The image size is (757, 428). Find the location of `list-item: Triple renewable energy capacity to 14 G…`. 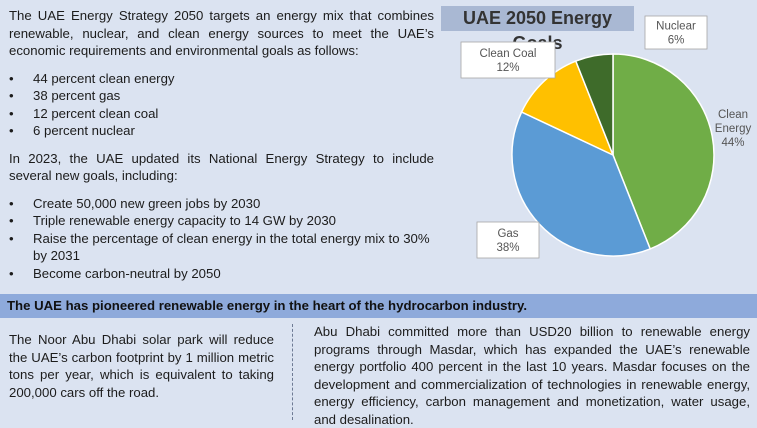

list-item: Triple renewable energy capacity to 14 G… is located at coordinates (221, 221).